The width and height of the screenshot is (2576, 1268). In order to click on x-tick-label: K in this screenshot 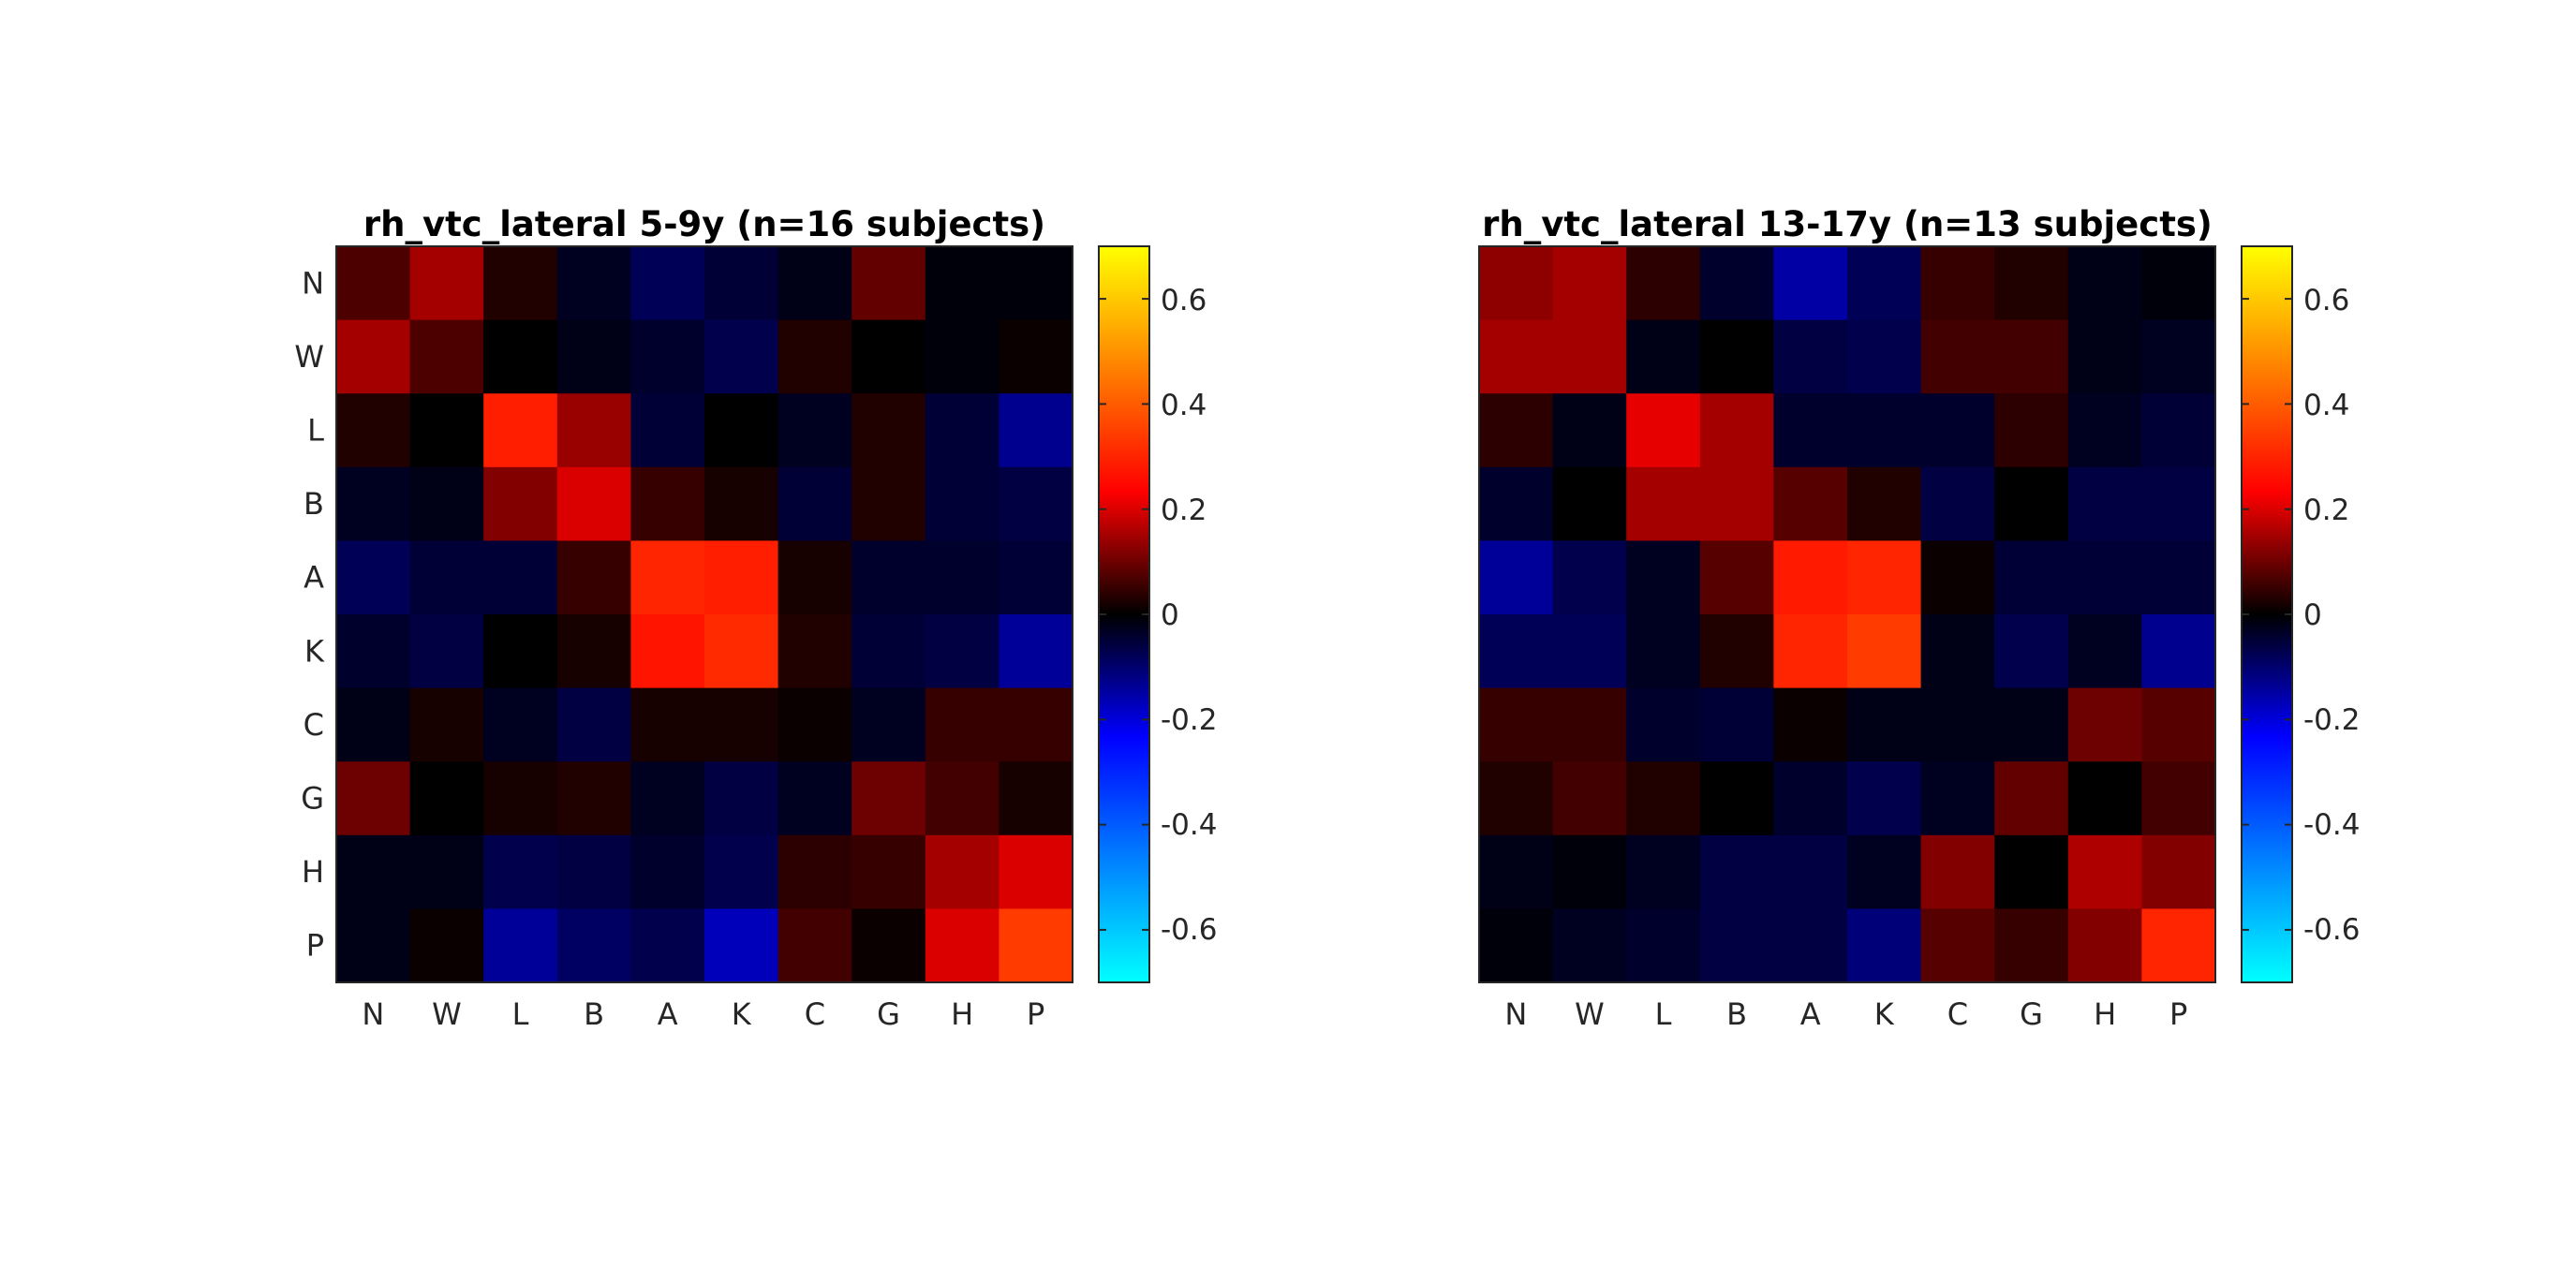, I will do `click(742, 1014)`.